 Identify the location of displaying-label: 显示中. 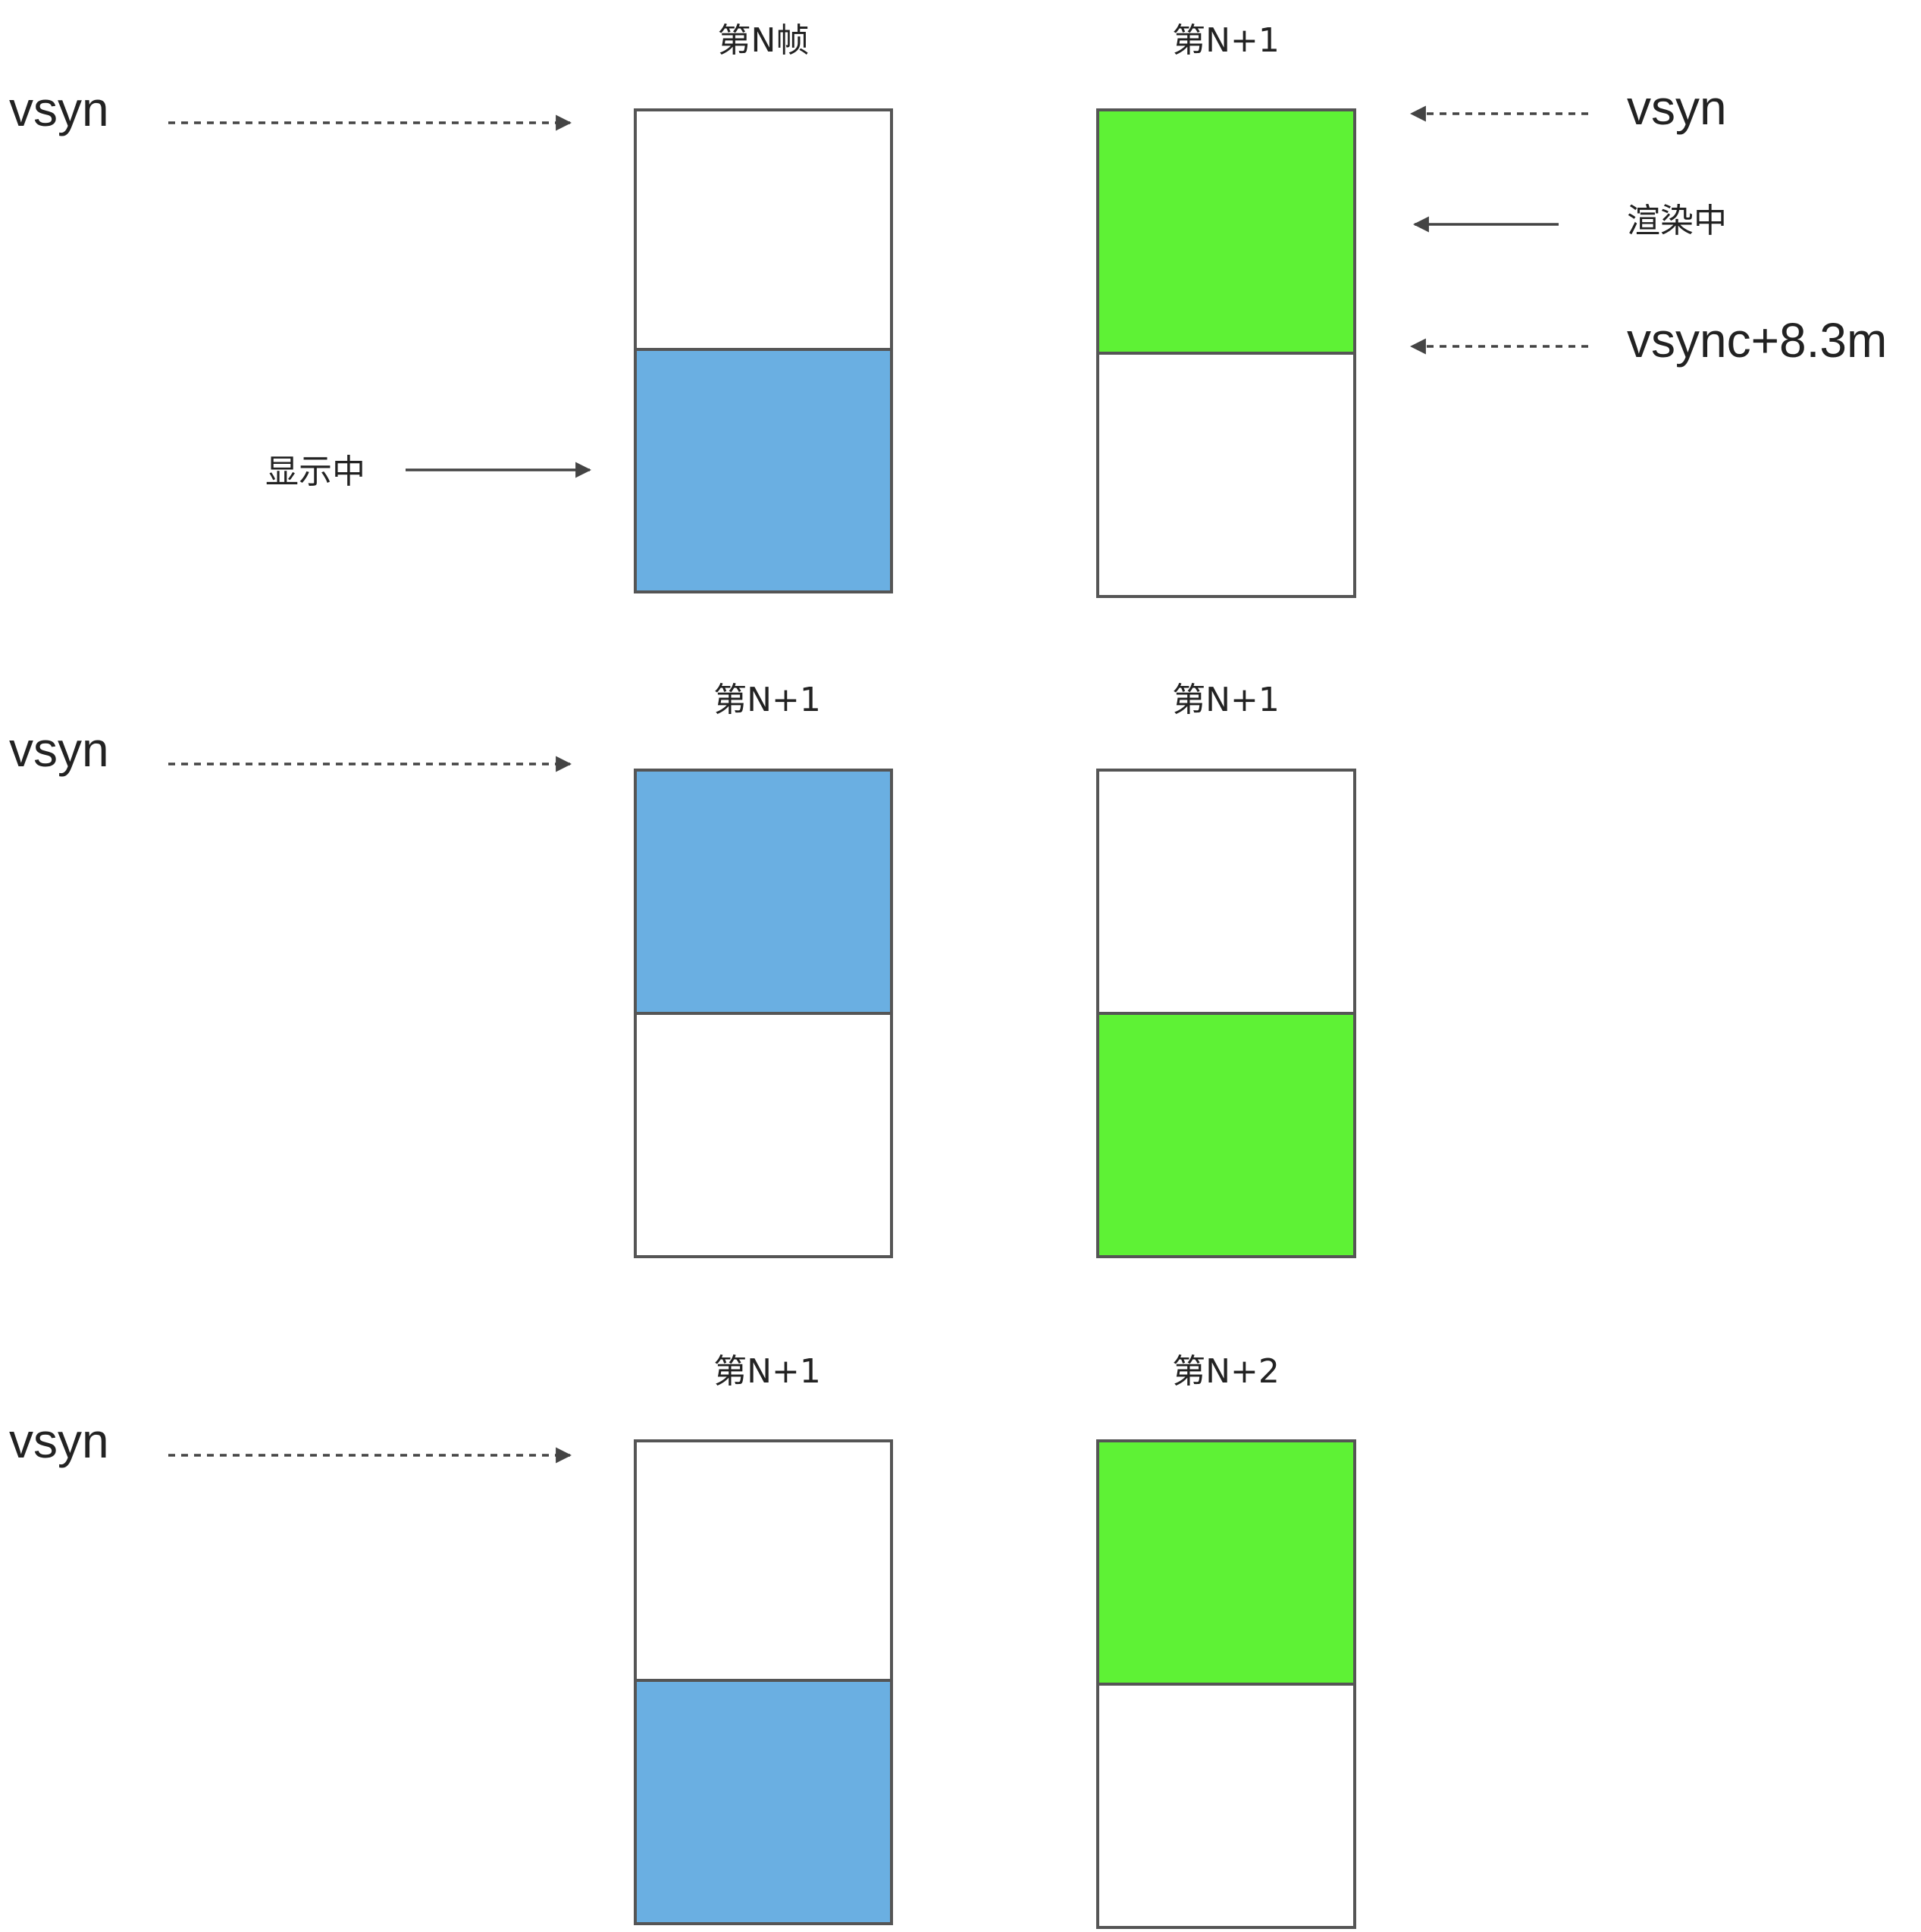
(315, 472).